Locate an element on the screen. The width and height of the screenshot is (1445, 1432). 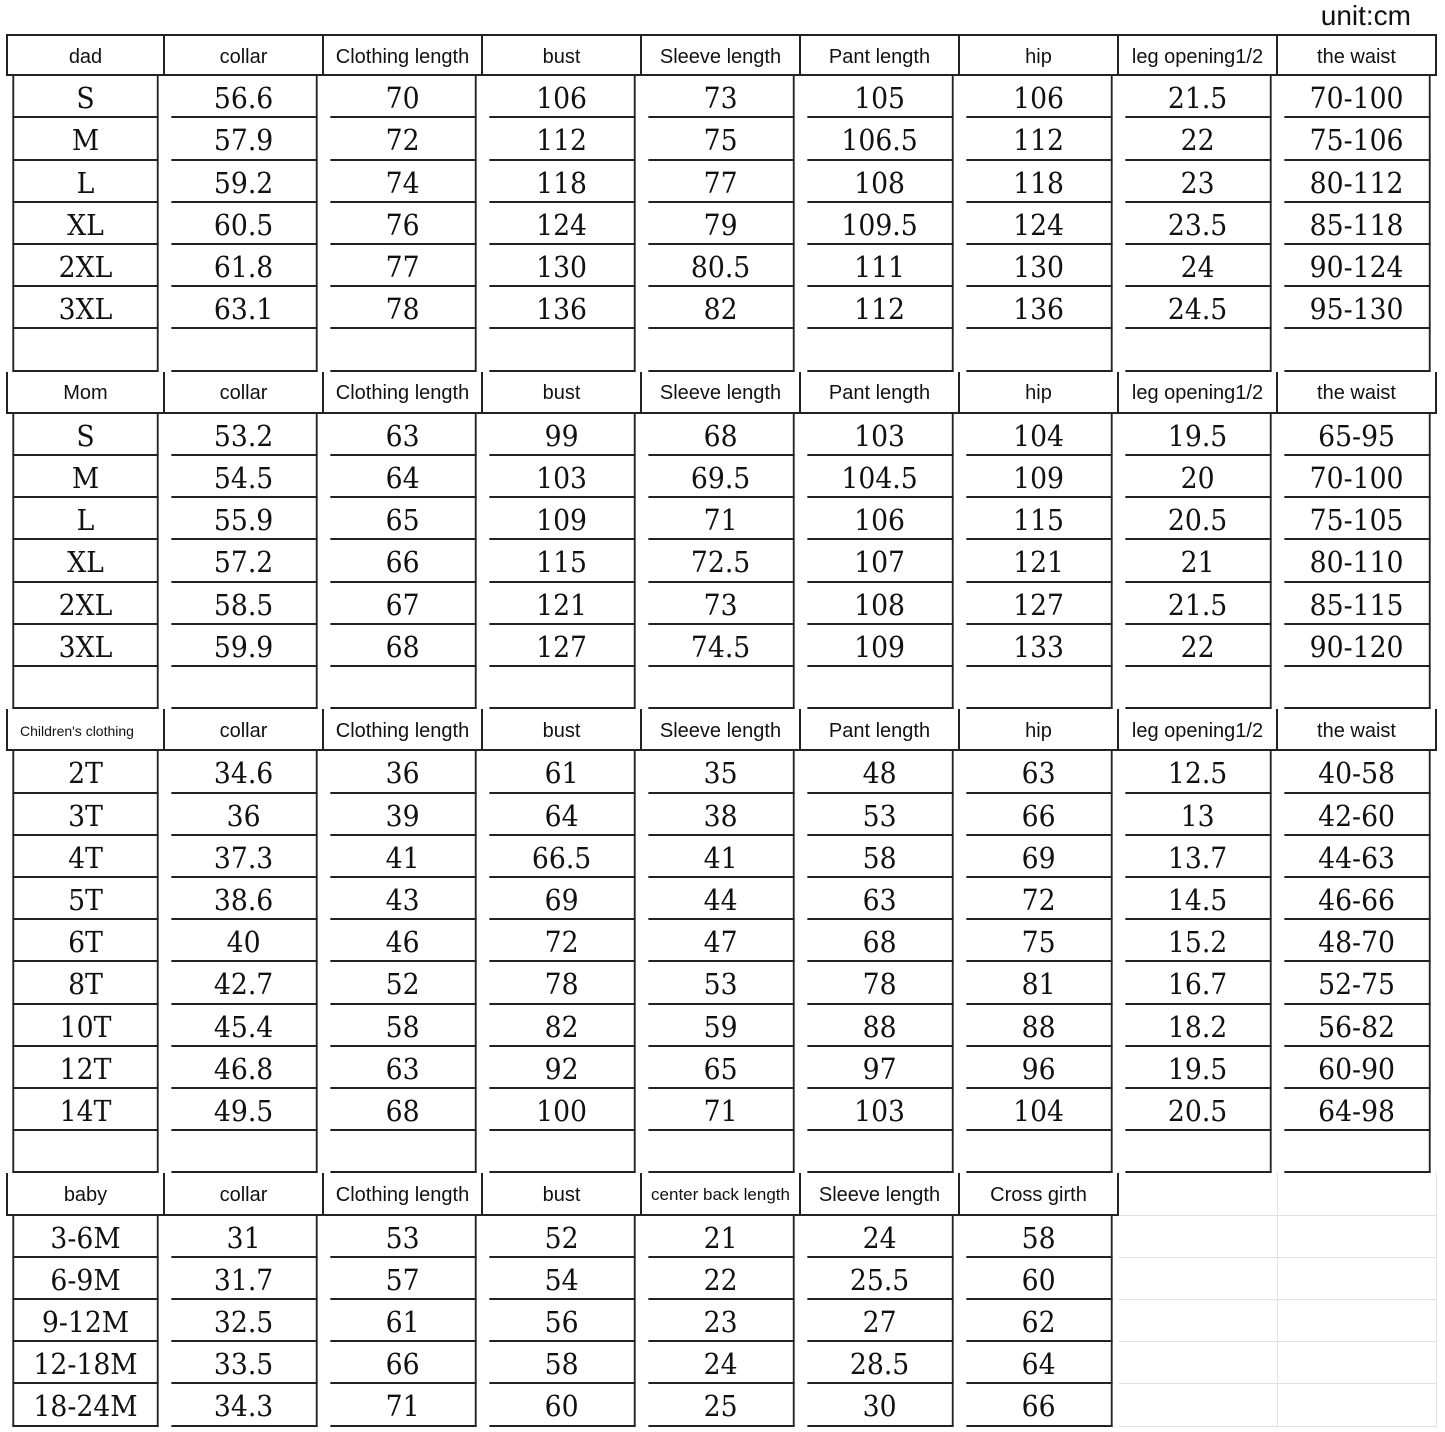
value-cell: 60.5 is located at coordinates (244, 223).